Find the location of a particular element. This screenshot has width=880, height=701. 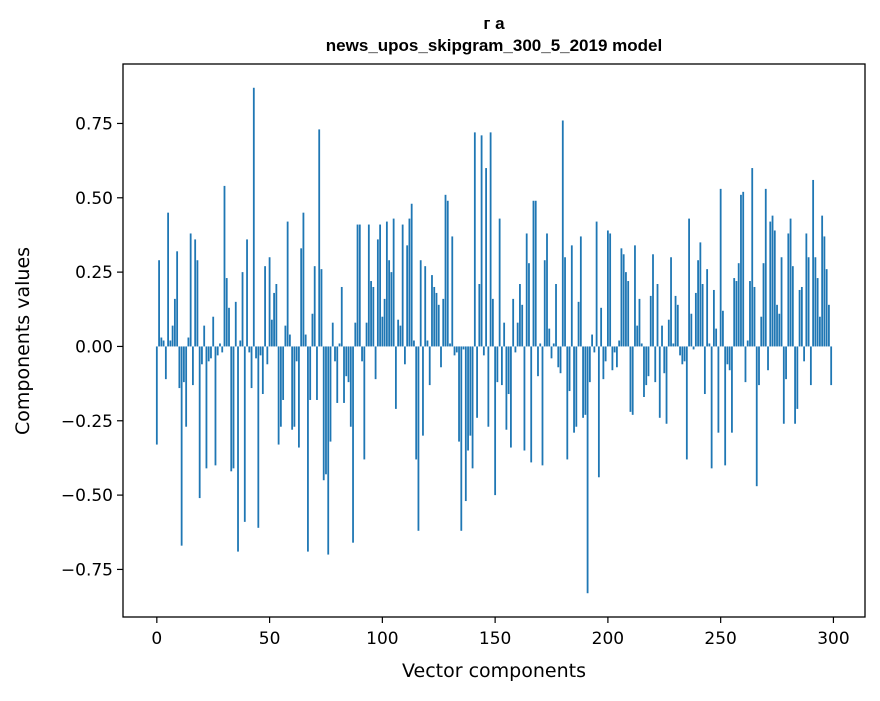

x-tick-label: 250 is located at coordinates (720, 639).